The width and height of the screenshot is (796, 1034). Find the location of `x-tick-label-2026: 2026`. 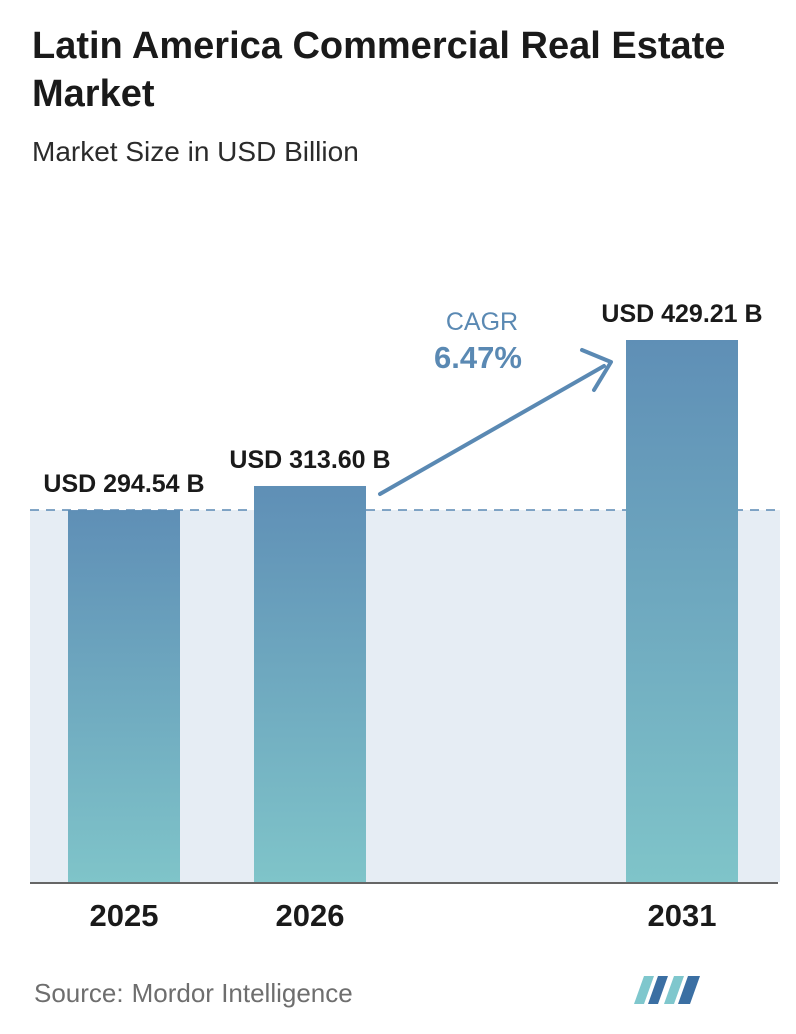

x-tick-label-2026: 2026 is located at coordinates (310, 915).